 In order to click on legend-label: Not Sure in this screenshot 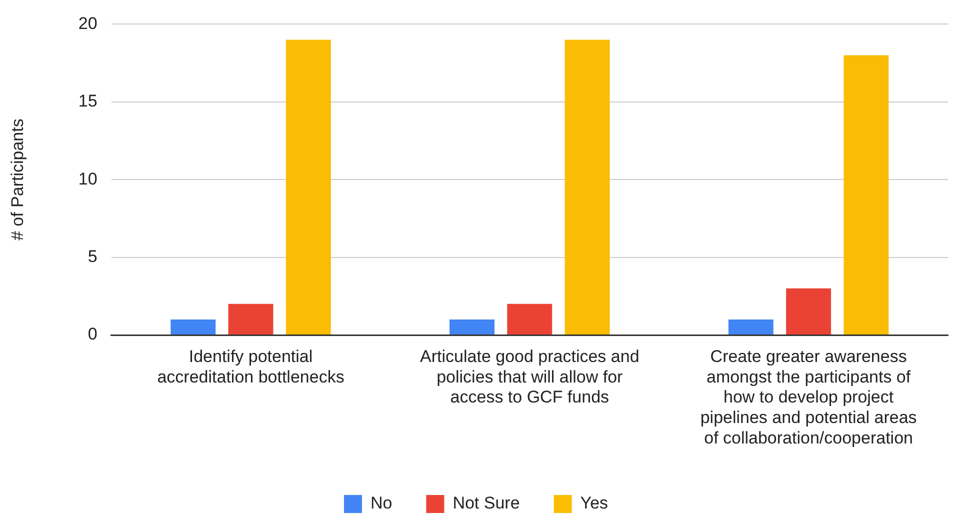, I will do `click(486, 503)`.